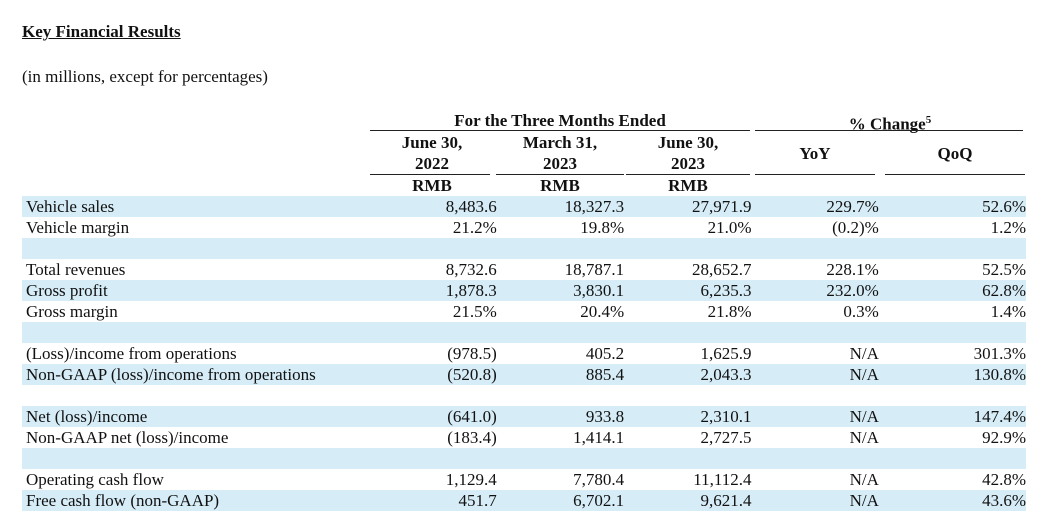 Image resolution: width=1044 pixels, height=523 pixels. I want to click on row-label: Operating cash flow, so click(95, 479).